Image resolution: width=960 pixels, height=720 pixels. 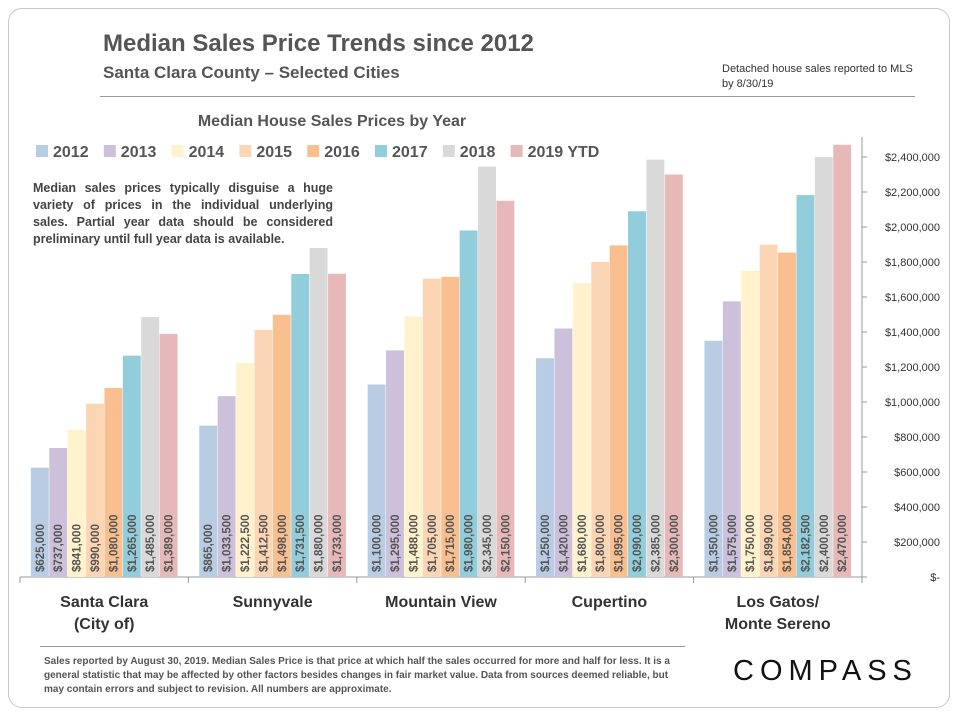 What do you see at coordinates (912, 403) in the screenshot?
I see `y-tick-label: $1,000,000` at bounding box center [912, 403].